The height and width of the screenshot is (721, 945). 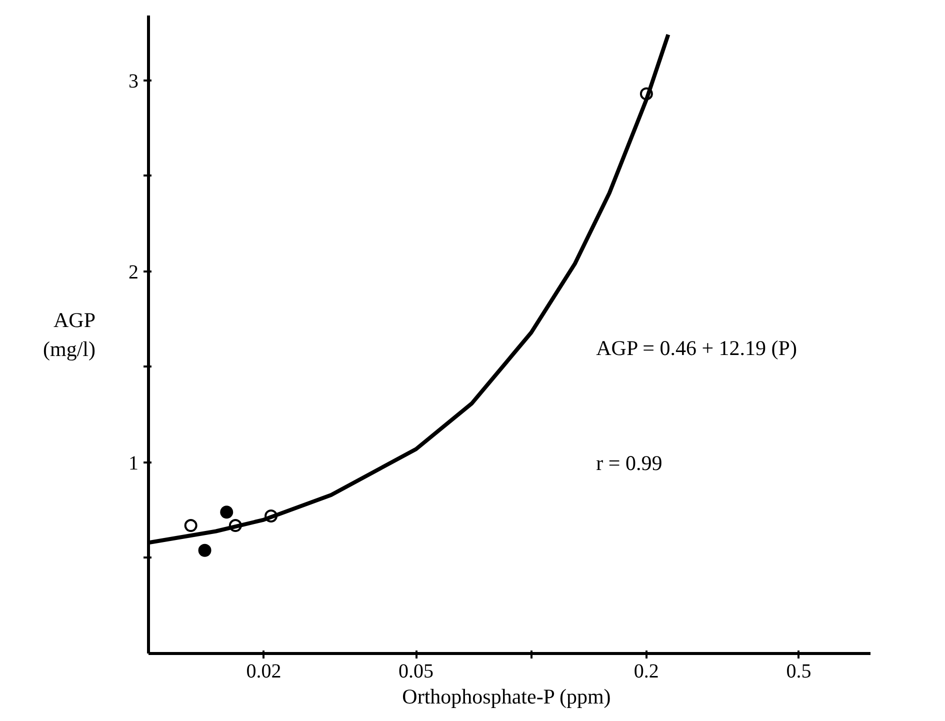 What do you see at coordinates (264, 671) in the screenshot?
I see `x-tick-label: 0.02` at bounding box center [264, 671].